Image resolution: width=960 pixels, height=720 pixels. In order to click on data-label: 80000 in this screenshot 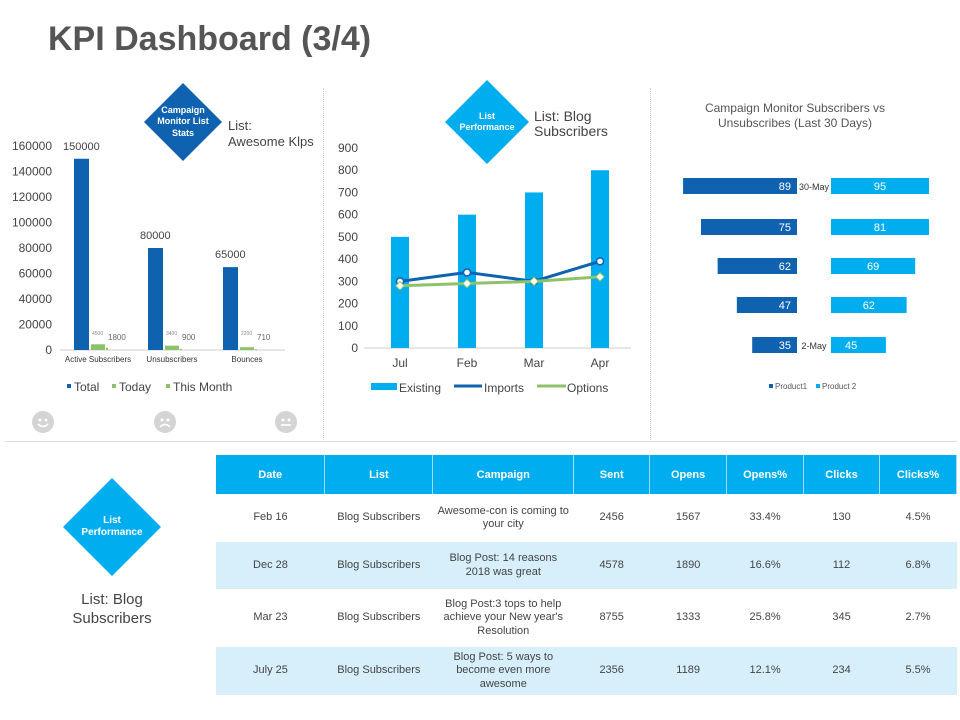, I will do `click(155, 236)`.